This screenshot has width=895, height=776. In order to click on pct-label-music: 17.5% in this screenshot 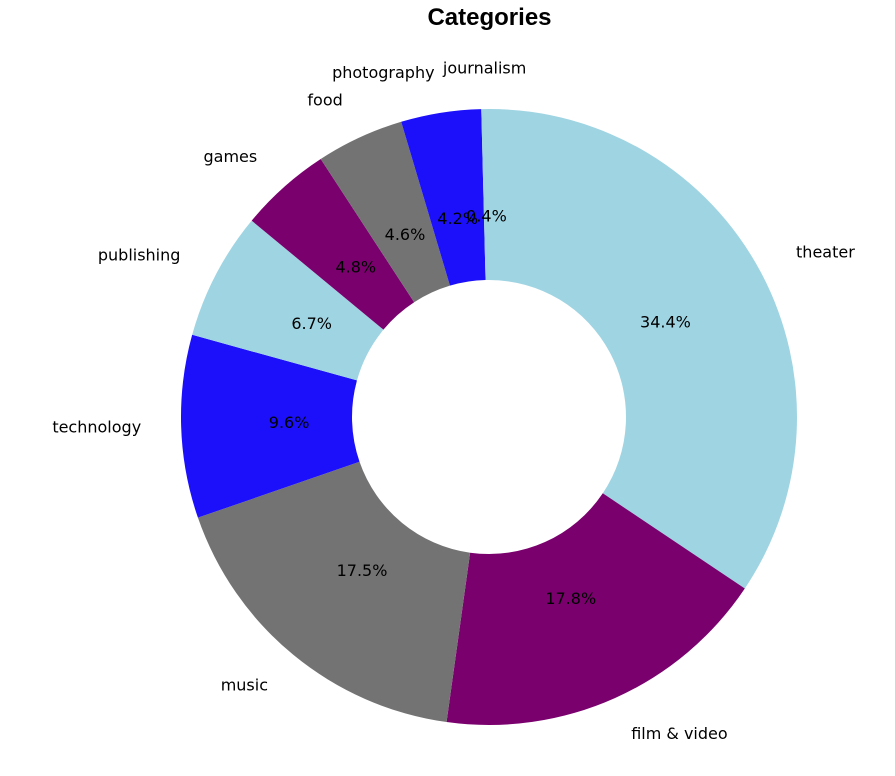, I will do `click(362, 570)`.